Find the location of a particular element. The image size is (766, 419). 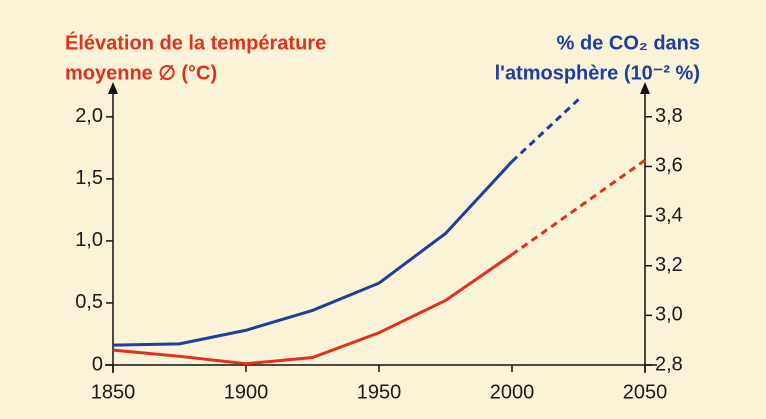

y-tick-label: 1,5 is located at coordinates (89, 178).